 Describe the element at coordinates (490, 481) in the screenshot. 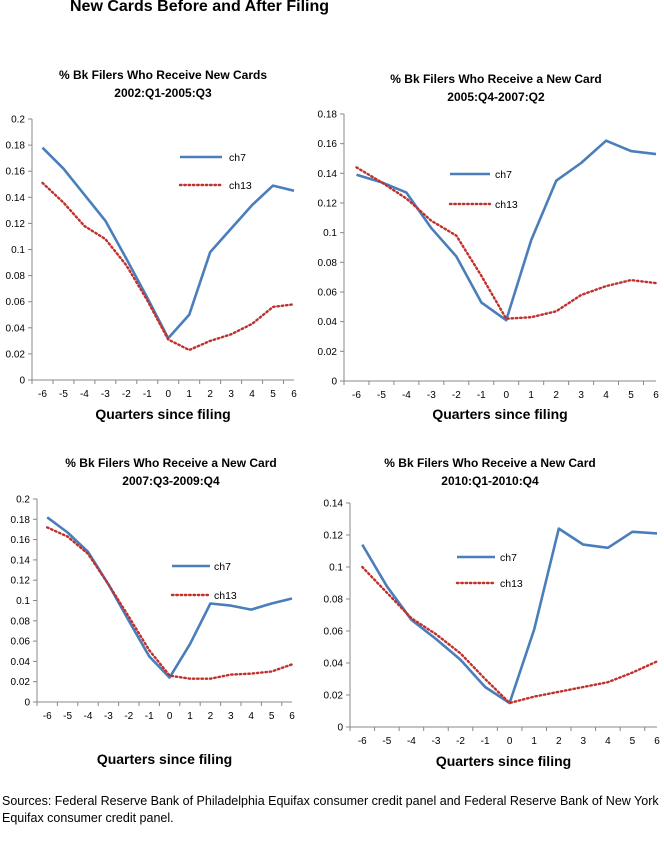

I see `chart-title: 2010:Q1-2010:Q4` at that location.